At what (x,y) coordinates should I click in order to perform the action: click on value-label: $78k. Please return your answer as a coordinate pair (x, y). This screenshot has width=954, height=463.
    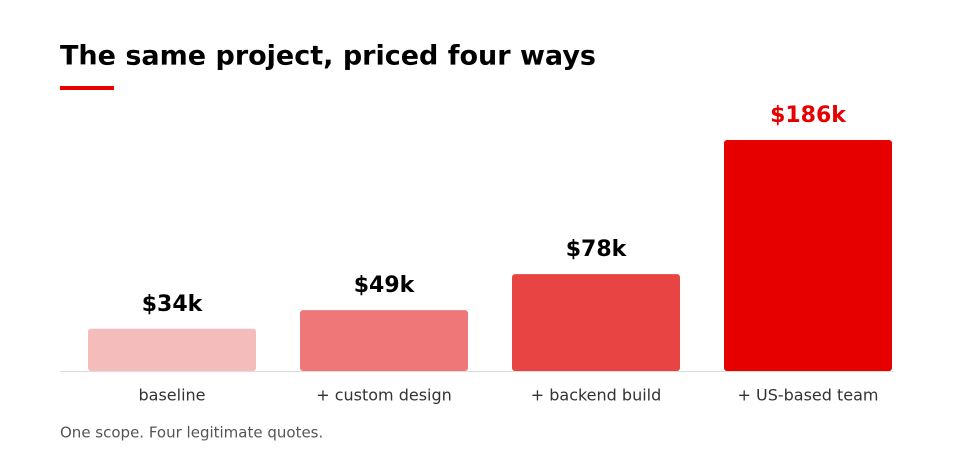
    Looking at the image, I should click on (597, 249).